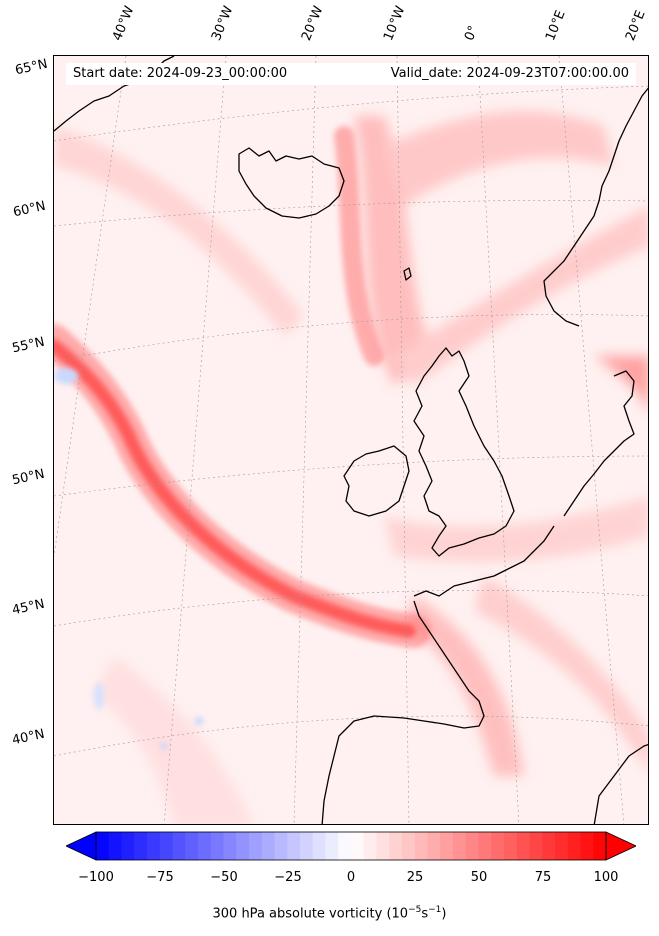 Image resolution: width=659 pixels, height=936 pixels. I want to click on lat-label-55n: 55°N, so click(28, 345).